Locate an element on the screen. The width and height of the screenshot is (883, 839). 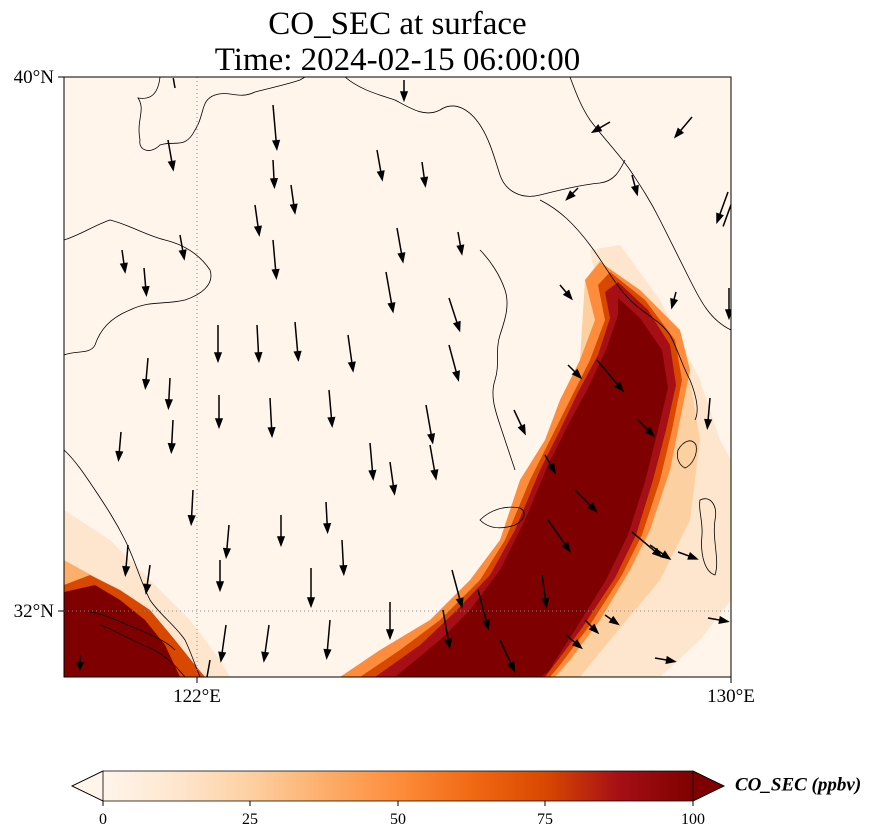
colorbar-tick-100: 100 is located at coordinates (693, 819).